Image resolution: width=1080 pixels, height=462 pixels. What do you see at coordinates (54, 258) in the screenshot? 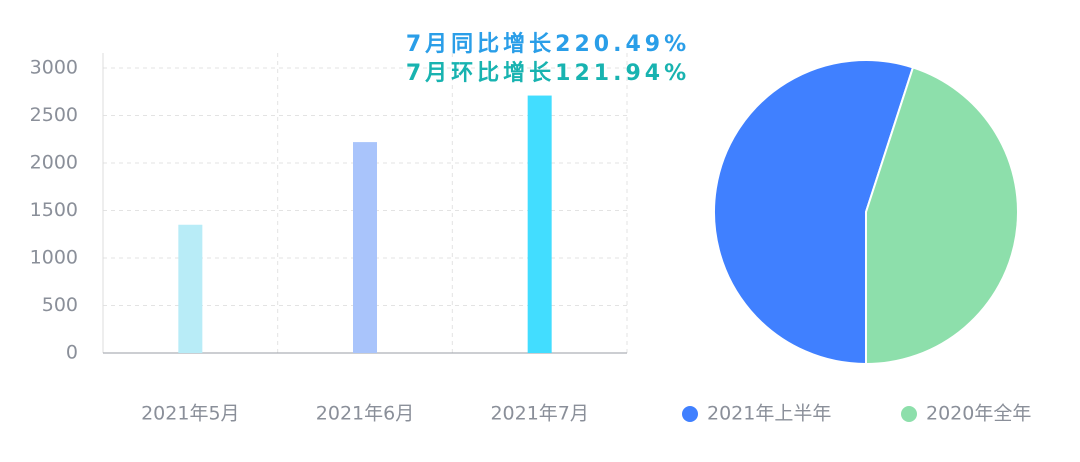
I see `y-tick-label: 1000` at bounding box center [54, 258].